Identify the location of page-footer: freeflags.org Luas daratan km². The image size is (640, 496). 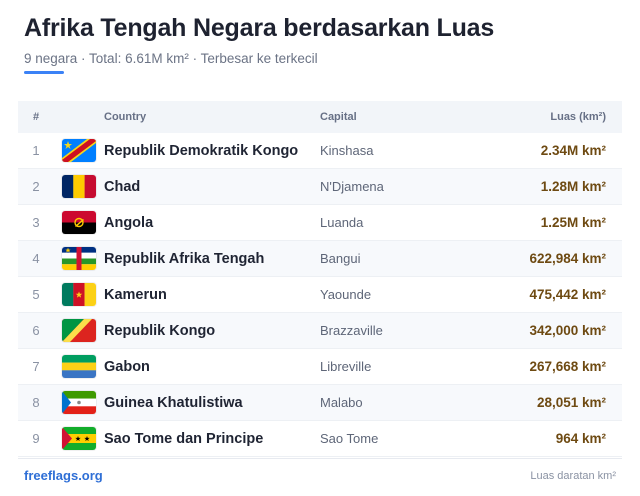
(320, 475).